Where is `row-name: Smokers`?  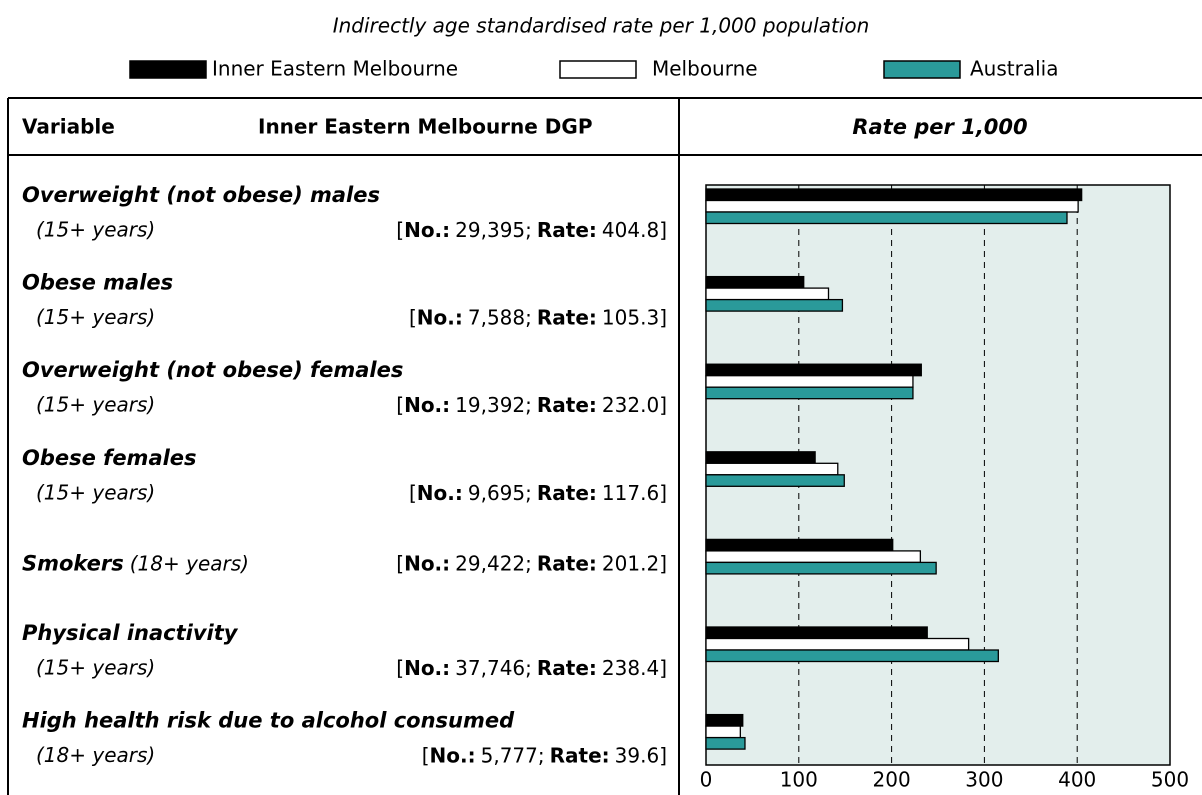 row-name: Smokers is located at coordinates (73, 563).